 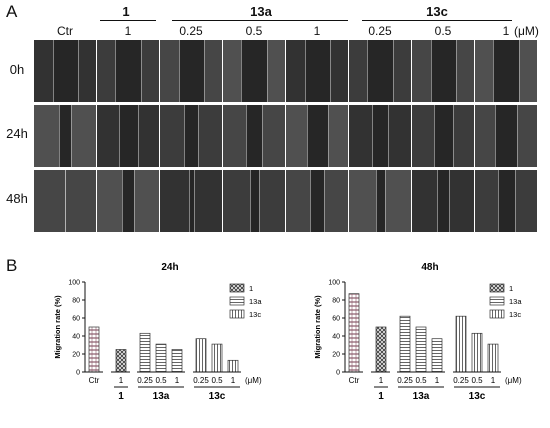 What do you see at coordinates (169, 267) in the screenshot?
I see `chart-title: 24h` at bounding box center [169, 267].